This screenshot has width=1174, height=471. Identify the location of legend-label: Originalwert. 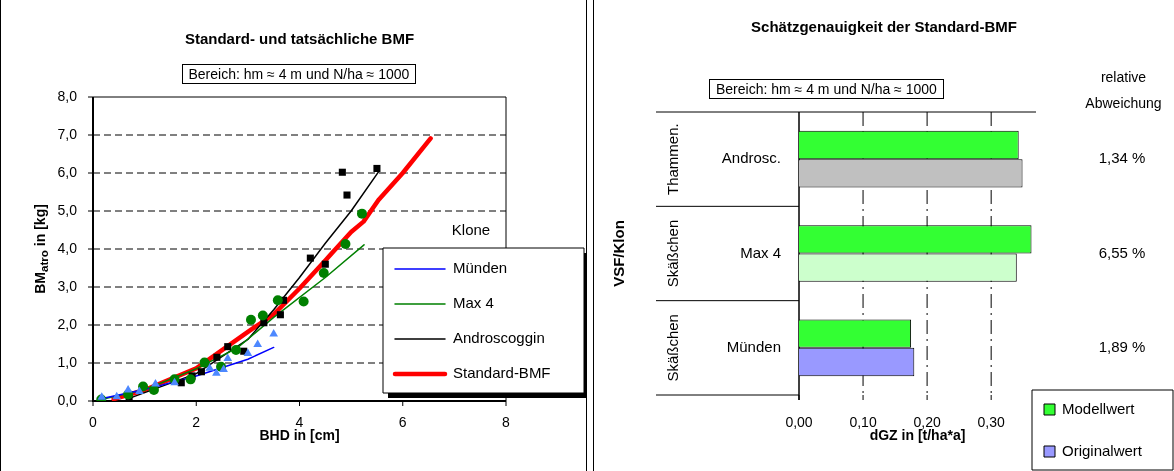
(1102, 451).